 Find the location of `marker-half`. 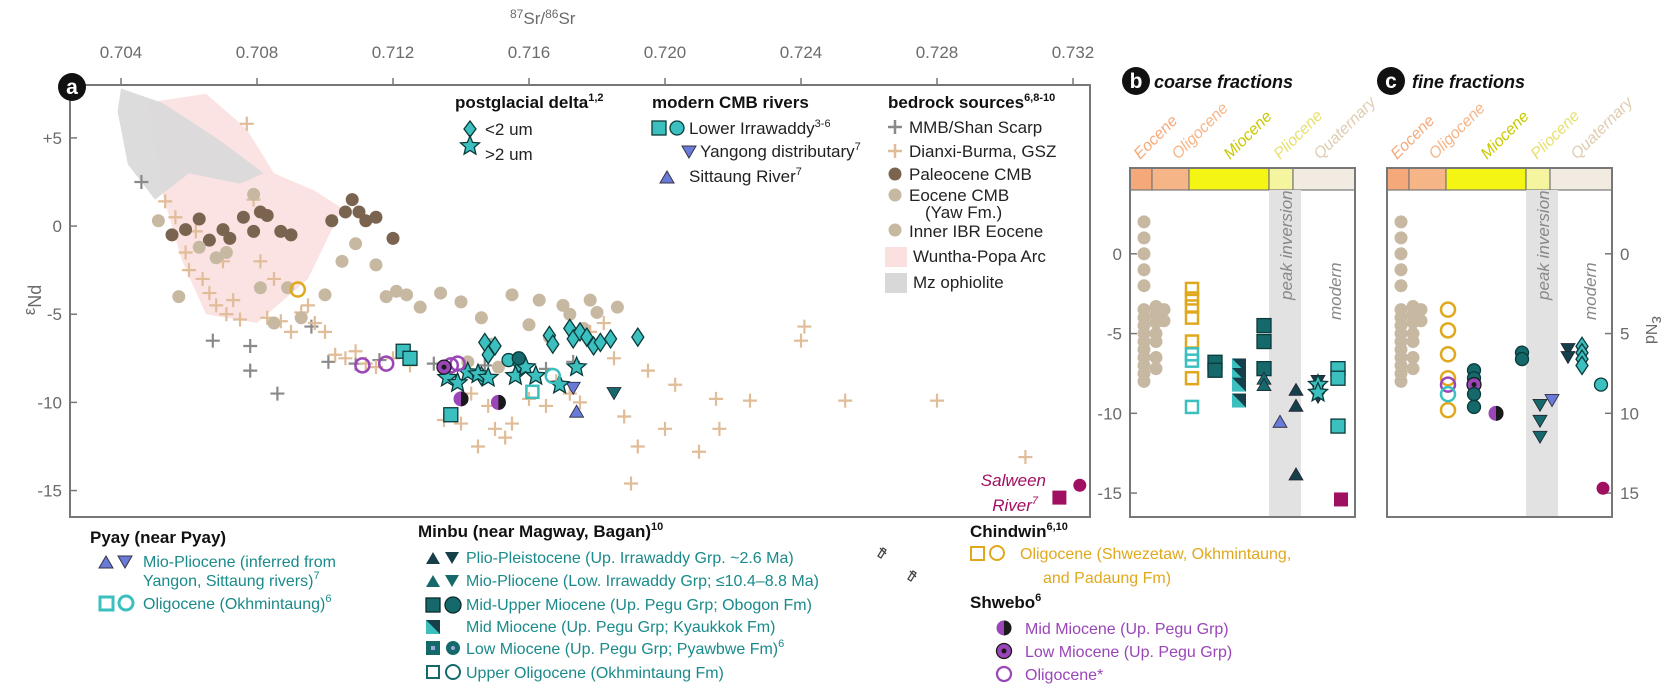

marker-half is located at coordinates (1500, 413).